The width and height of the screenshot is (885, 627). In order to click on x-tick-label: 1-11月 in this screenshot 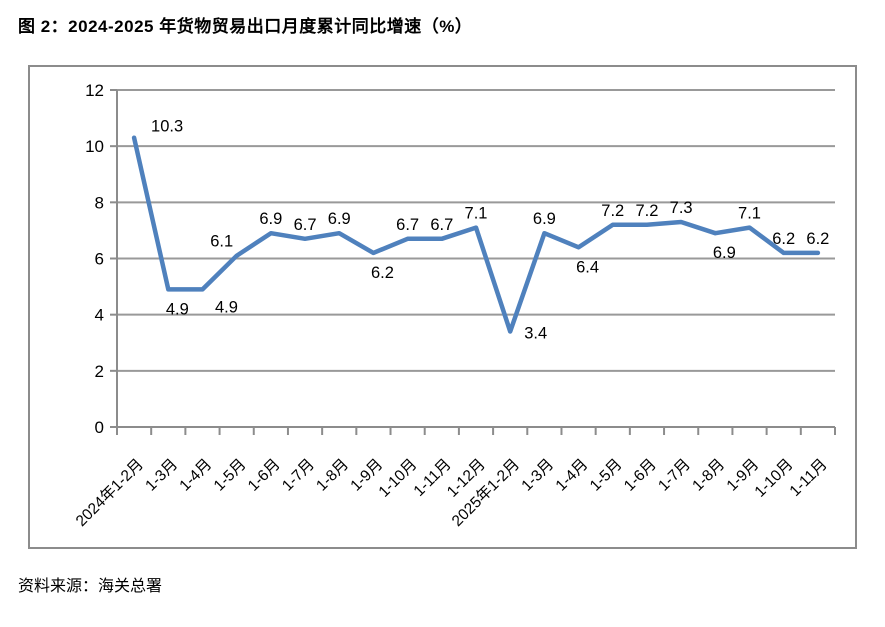, I will do `click(809, 478)`.